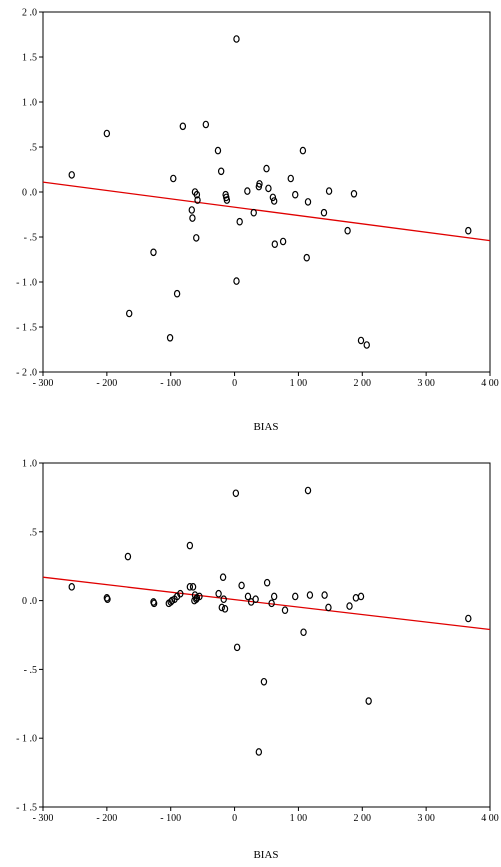 Image resolution: width=501 pixels, height=867 pixels. Describe the element at coordinates (26, 808) in the screenshot. I see `chart-2-y-tick-label: - 1 .5` at that location.